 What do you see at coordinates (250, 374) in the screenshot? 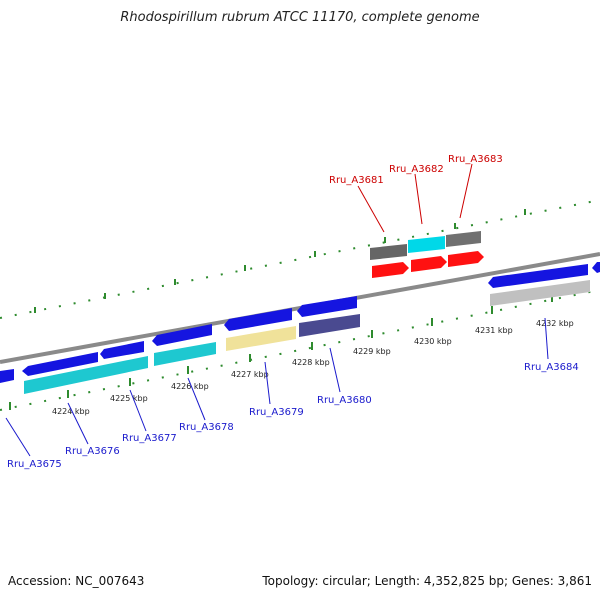
I see `tick-label: 4227 kbp` at bounding box center [250, 374].